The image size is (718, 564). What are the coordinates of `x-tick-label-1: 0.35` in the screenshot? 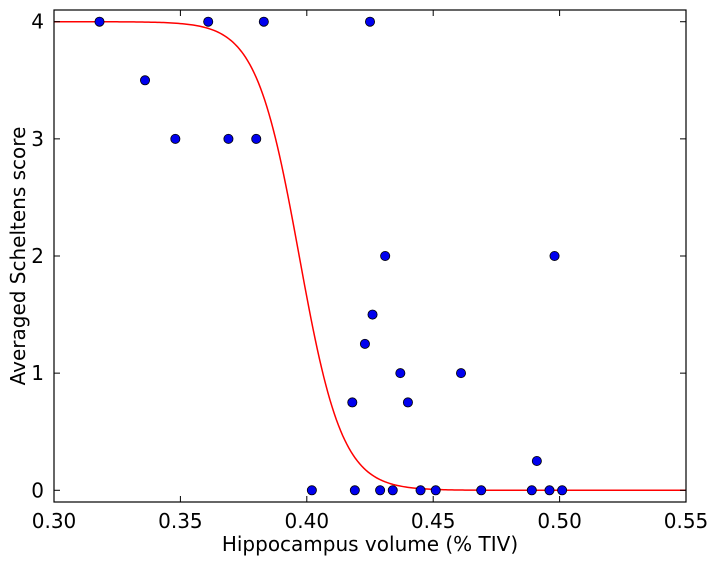 It's located at (180, 521).